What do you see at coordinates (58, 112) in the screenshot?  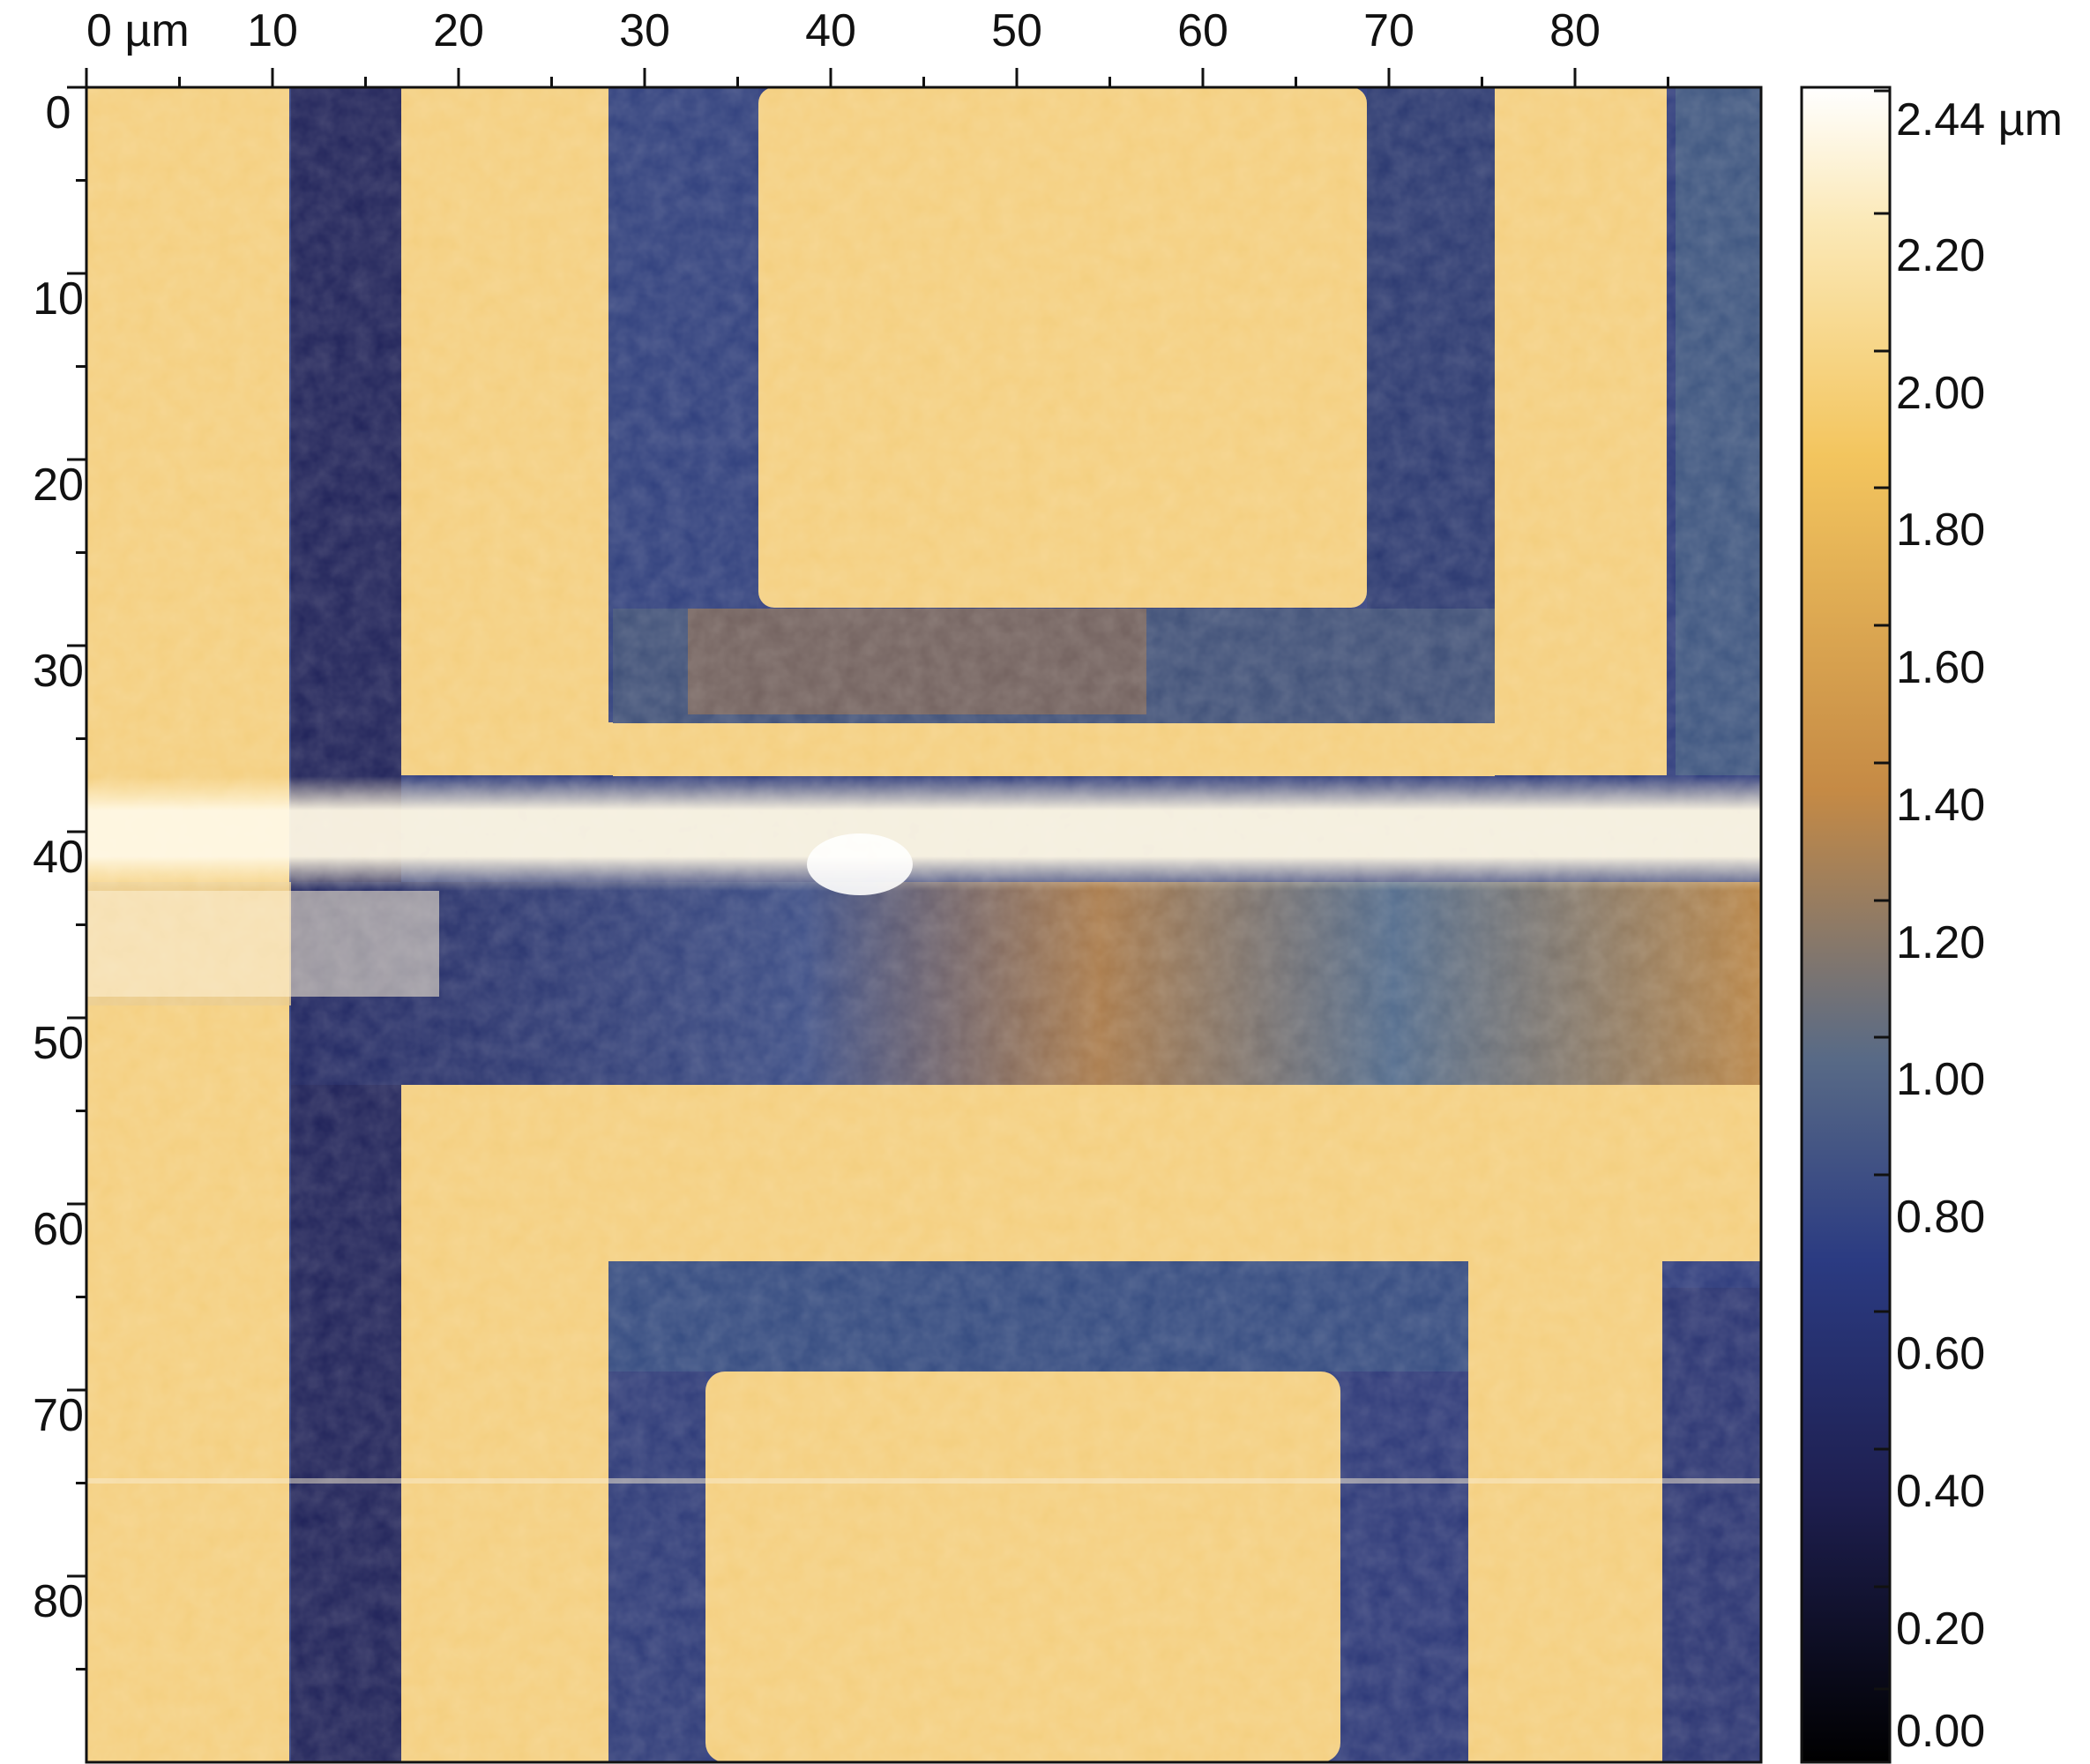 I see `y-tick-label: 0` at bounding box center [58, 112].